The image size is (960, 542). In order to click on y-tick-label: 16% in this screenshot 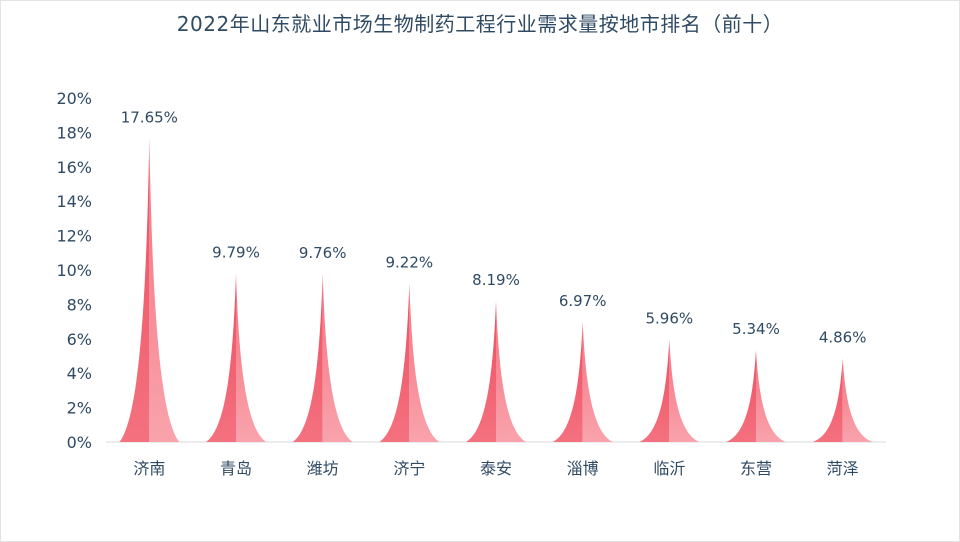, I will do `click(74, 167)`.